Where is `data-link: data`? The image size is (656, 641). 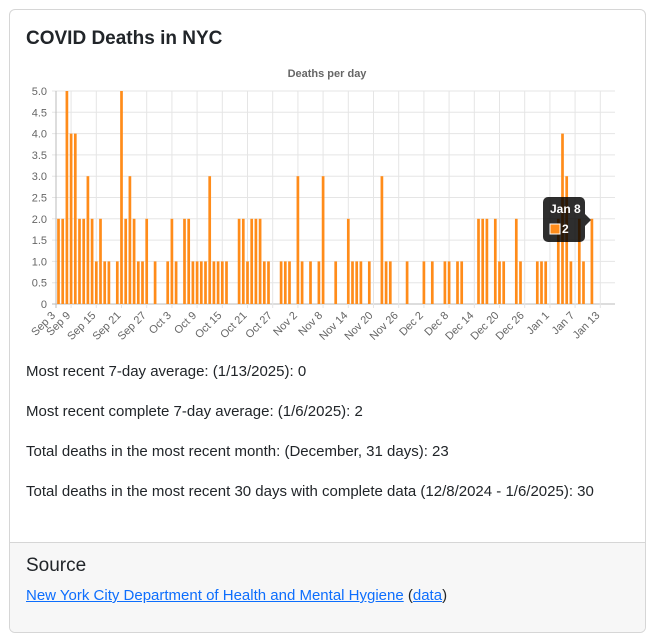
data-link: data is located at coordinates (427, 595).